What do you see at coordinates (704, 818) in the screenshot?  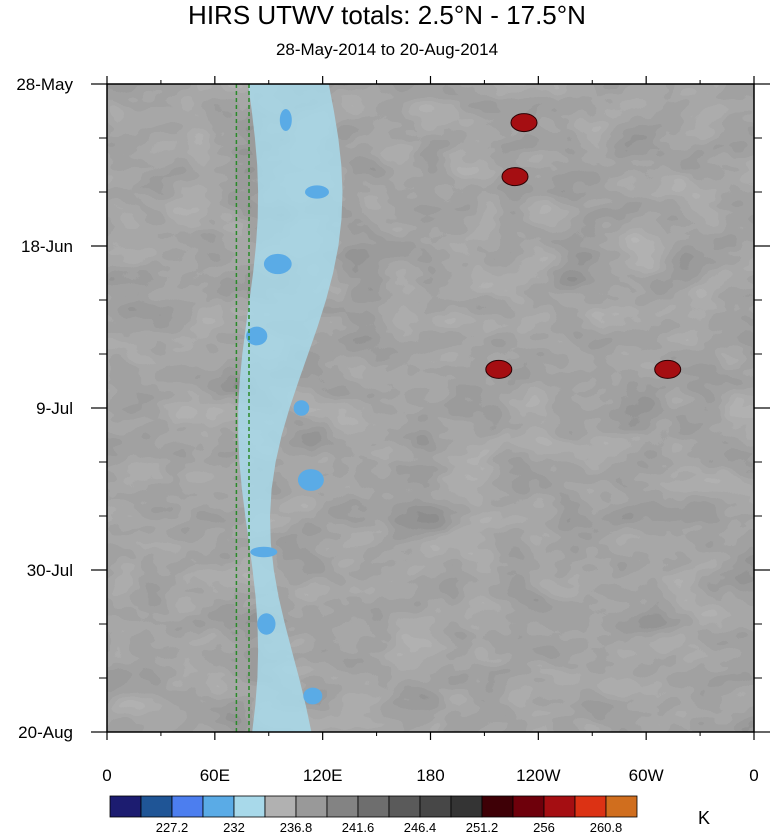 I see `colorbar-unit: K` at bounding box center [704, 818].